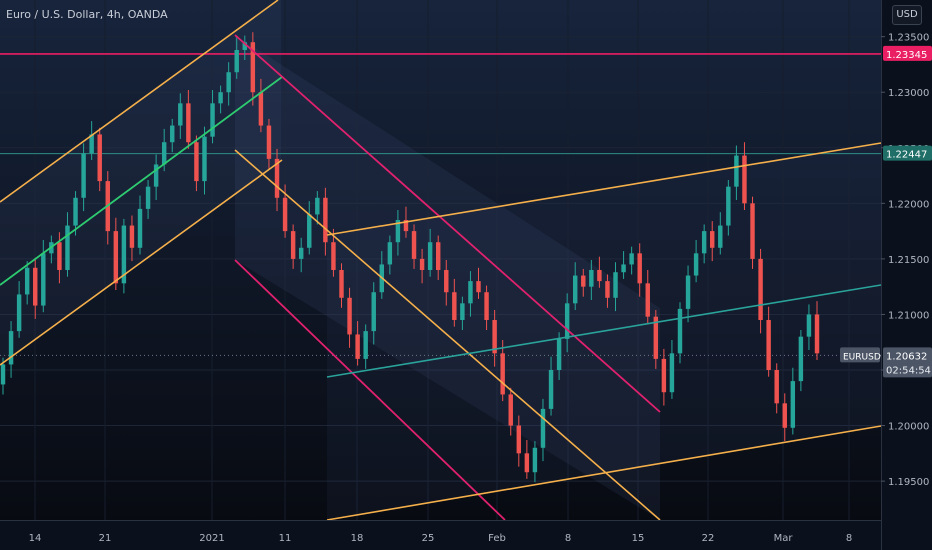 Image resolution: width=932 pixels, height=550 pixels. What do you see at coordinates (907, 15) in the screenshot?
I see `currency-button: USD` at bounding box center [907, 15].